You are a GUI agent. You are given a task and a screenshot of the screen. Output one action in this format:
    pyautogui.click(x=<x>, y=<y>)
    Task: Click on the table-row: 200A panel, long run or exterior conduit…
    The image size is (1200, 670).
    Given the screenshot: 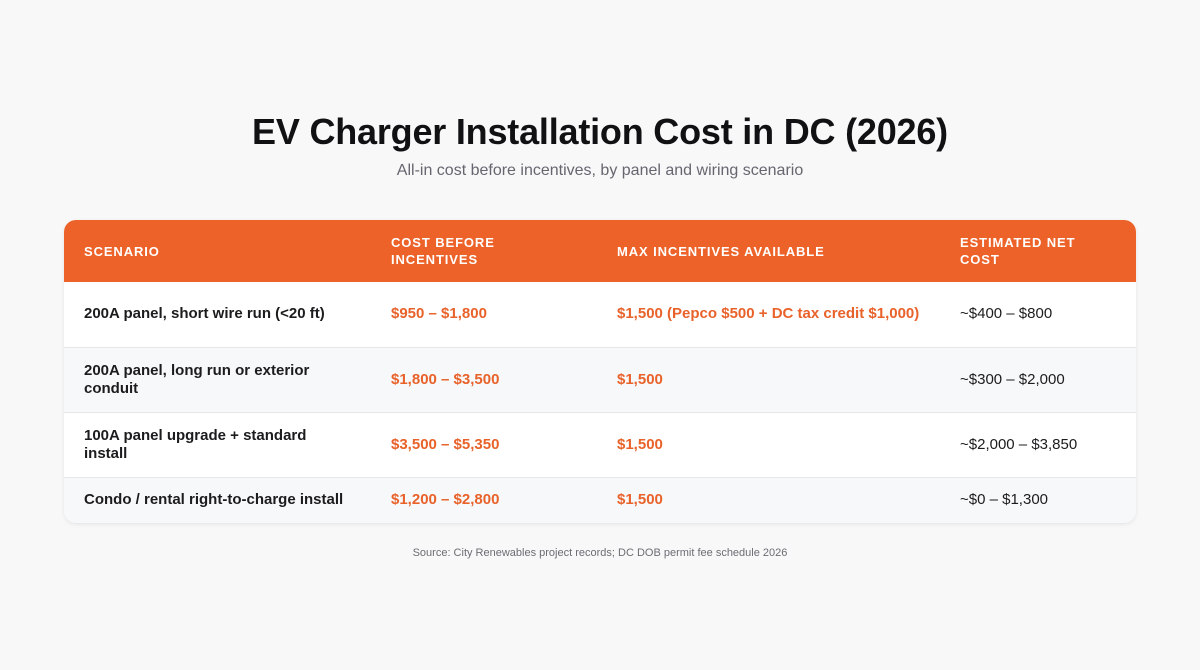 What is the action you would take?
    pyautogui.click(x=600, y=379)
    